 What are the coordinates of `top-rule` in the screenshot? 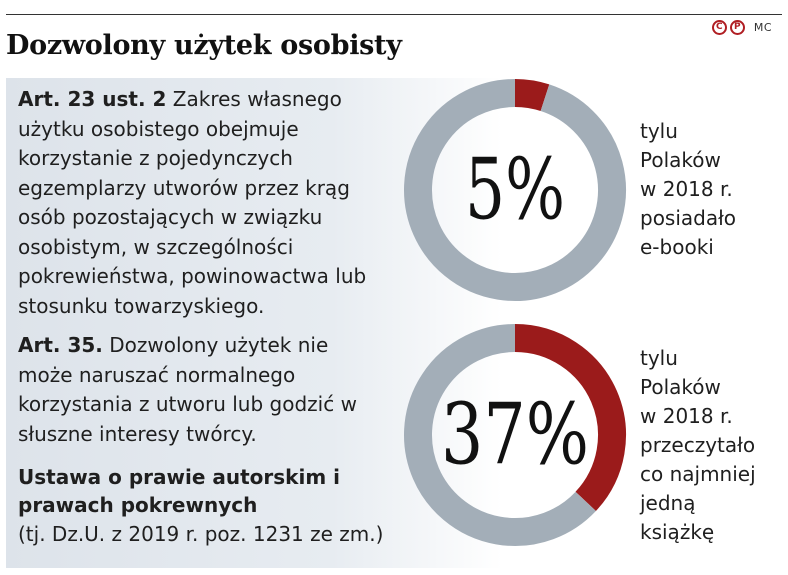 It's located at (394, 14).